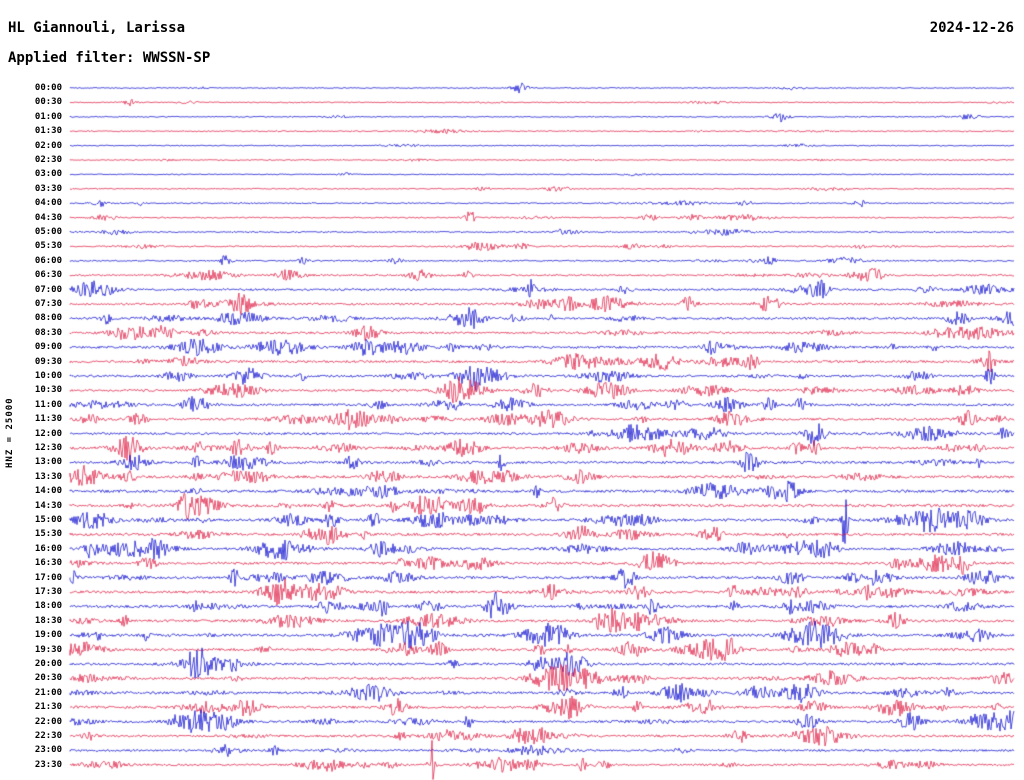 This screenshot has width=1024, height=780. Describe the element at coordinates (48, 707) in the screenshot. I see `time-label: 21:30` at that location.